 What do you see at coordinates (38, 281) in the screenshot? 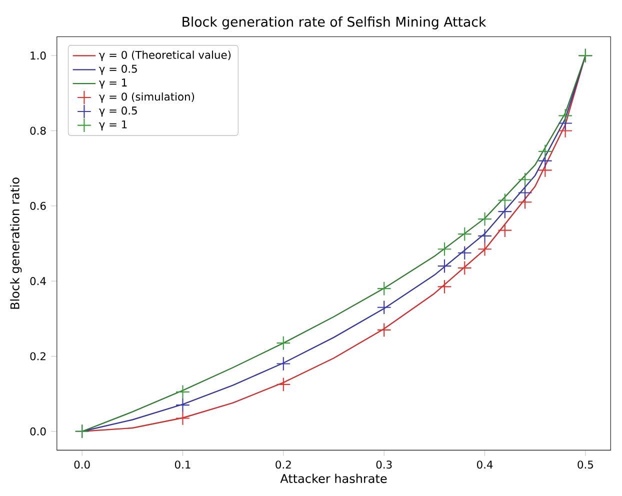
I see `y-tick-label: 0.4` at bounding box center [38, 281].